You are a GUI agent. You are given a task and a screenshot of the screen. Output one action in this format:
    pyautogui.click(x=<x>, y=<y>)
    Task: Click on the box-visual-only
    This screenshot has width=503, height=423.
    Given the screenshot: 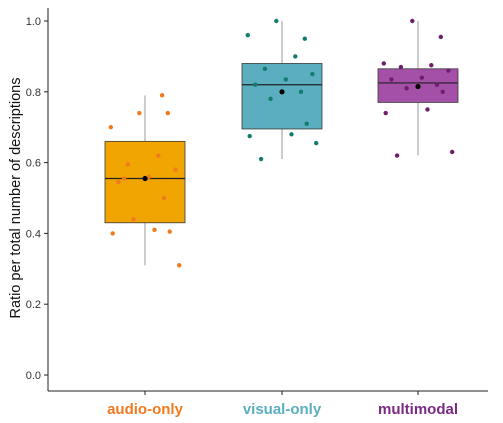 What is the action you would take?
    pyautogui.click(x=282, y=96)
    